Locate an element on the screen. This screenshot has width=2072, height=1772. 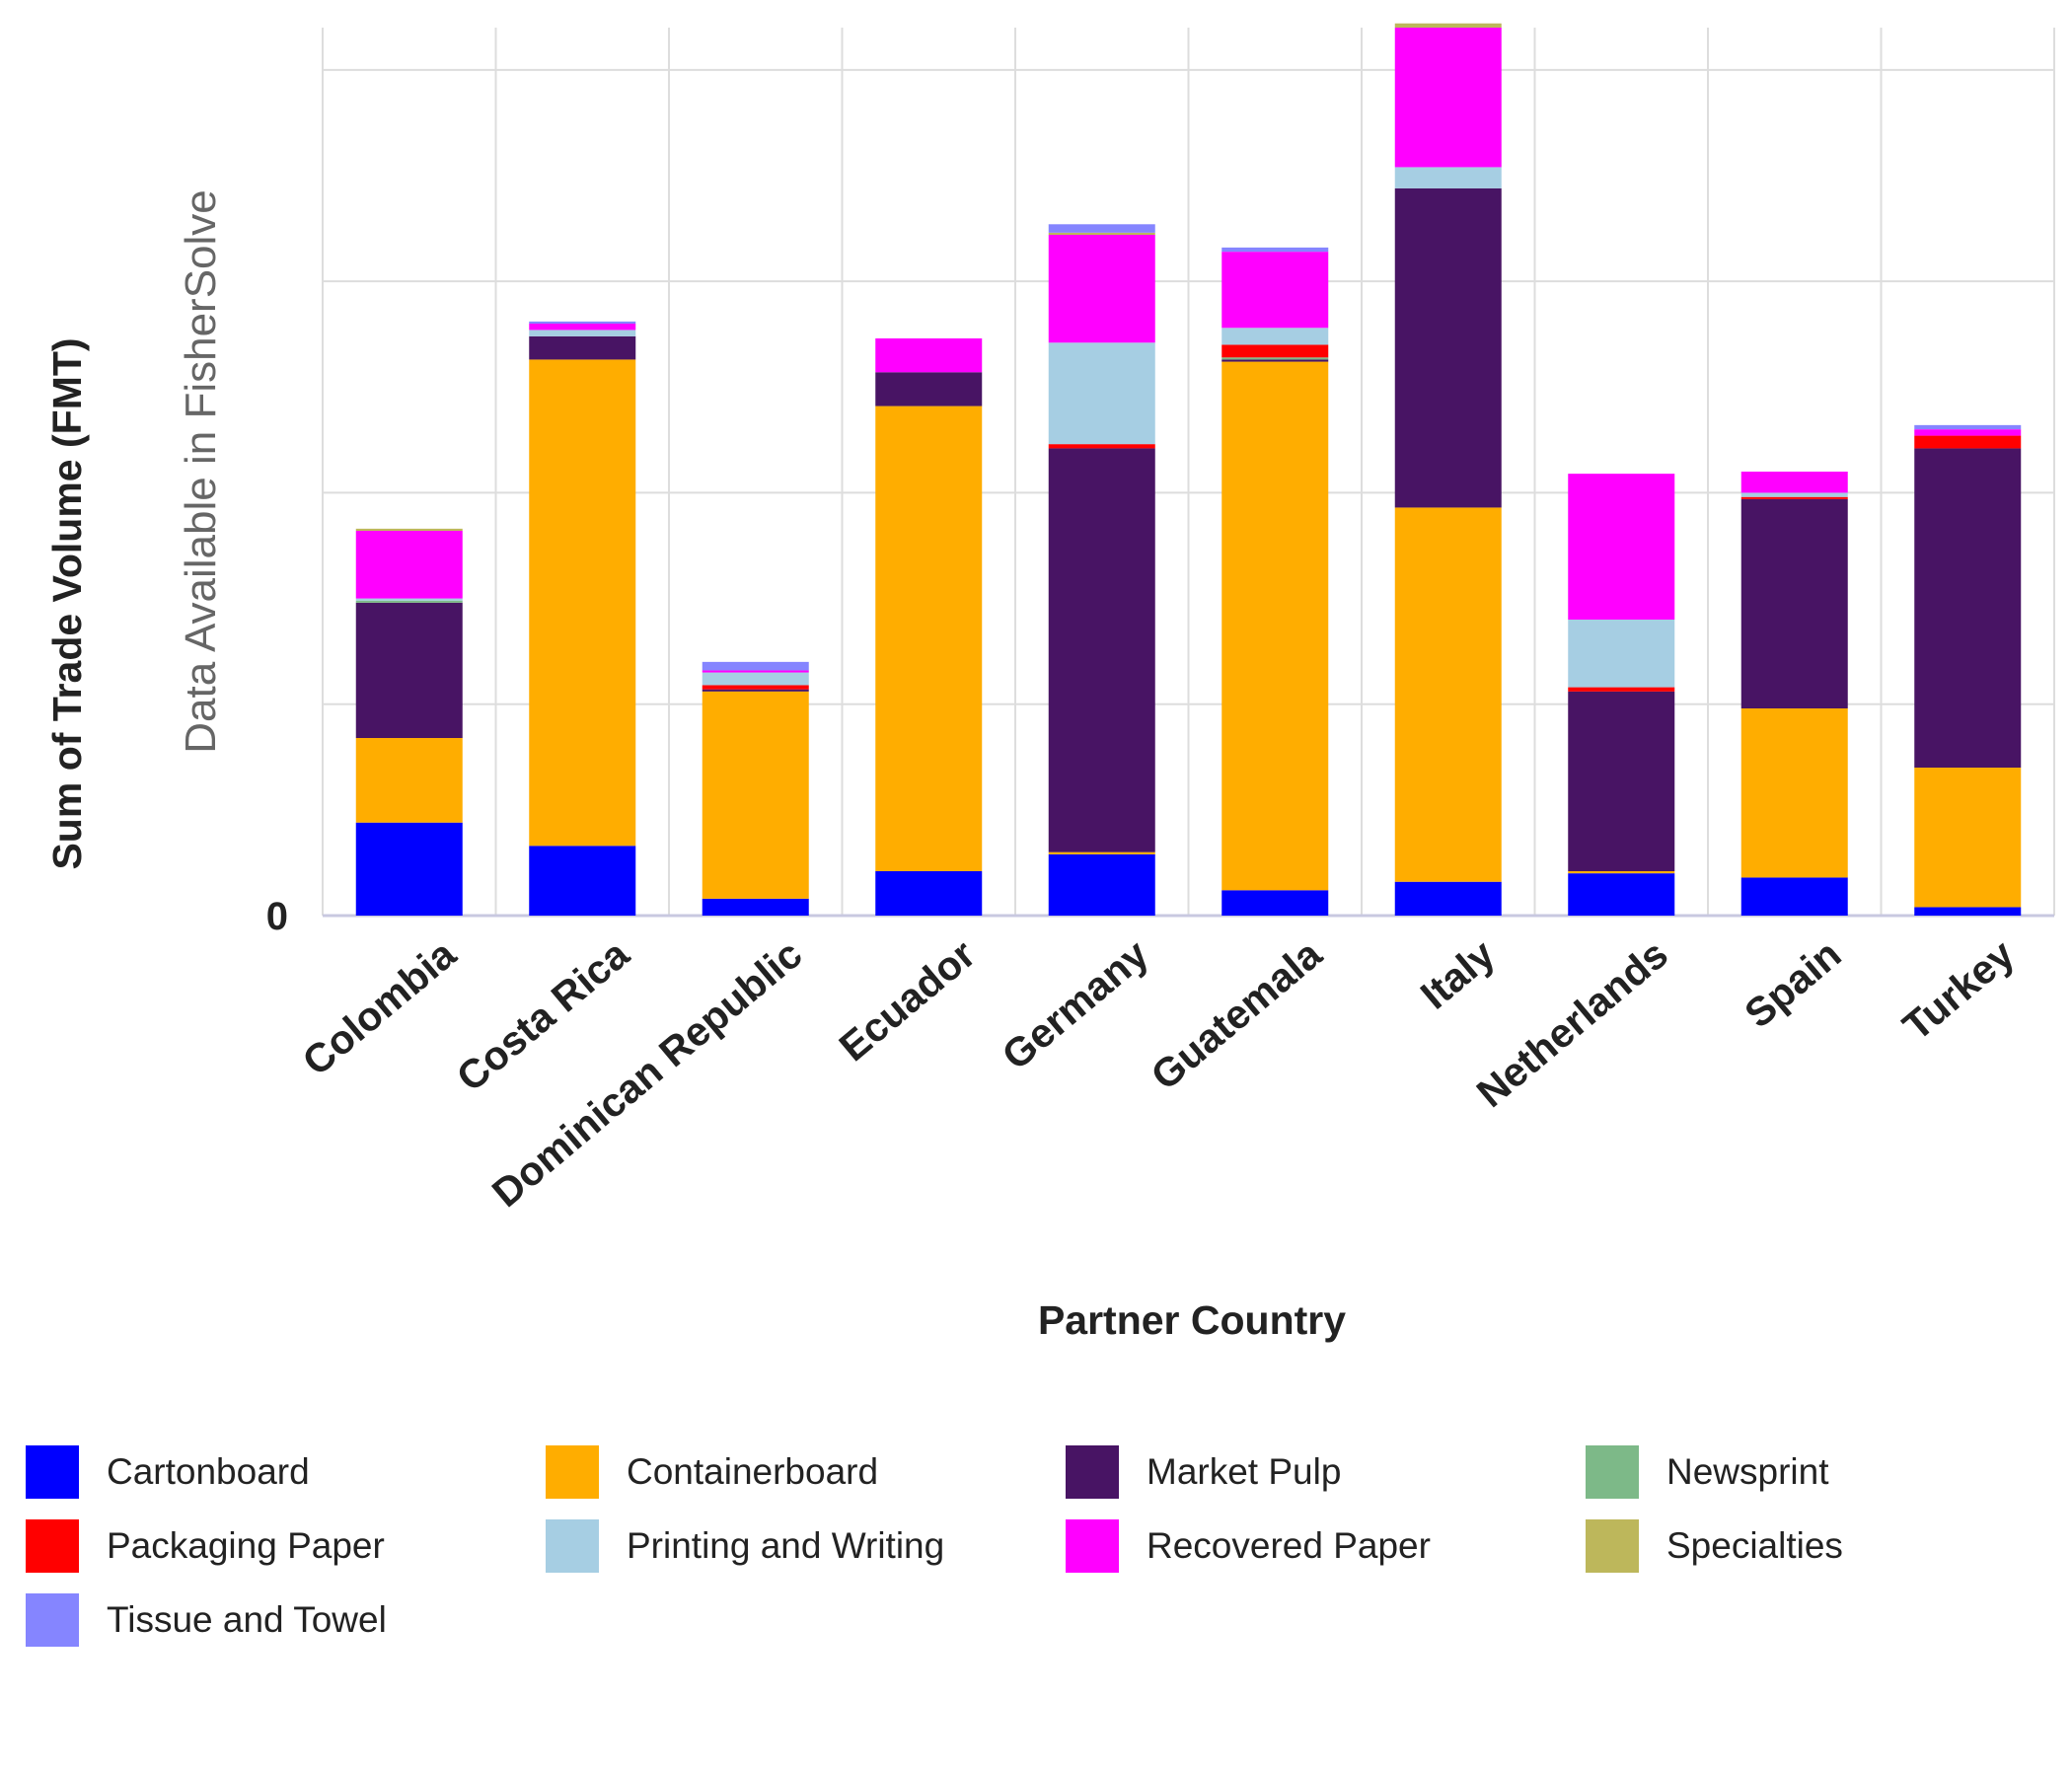
legend-label: Specialties is located at coordinates (1755, 1545).